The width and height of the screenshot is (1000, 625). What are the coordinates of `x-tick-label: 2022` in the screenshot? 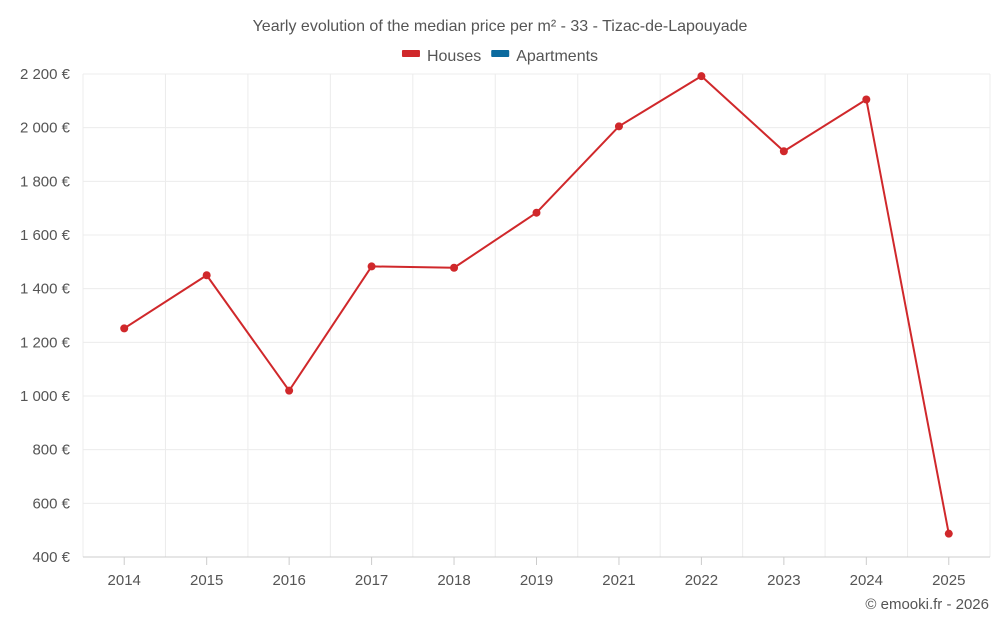 It's located at (701, 580).